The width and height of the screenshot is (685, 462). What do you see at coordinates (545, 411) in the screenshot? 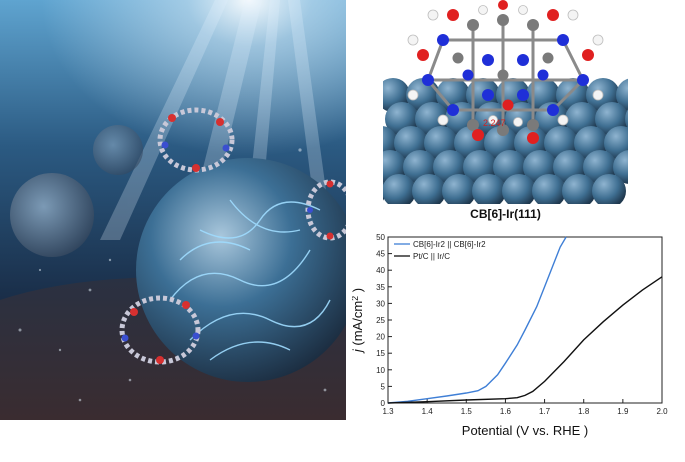
I see `x-tick-label: 1.7` at bounding box center [545, 411].